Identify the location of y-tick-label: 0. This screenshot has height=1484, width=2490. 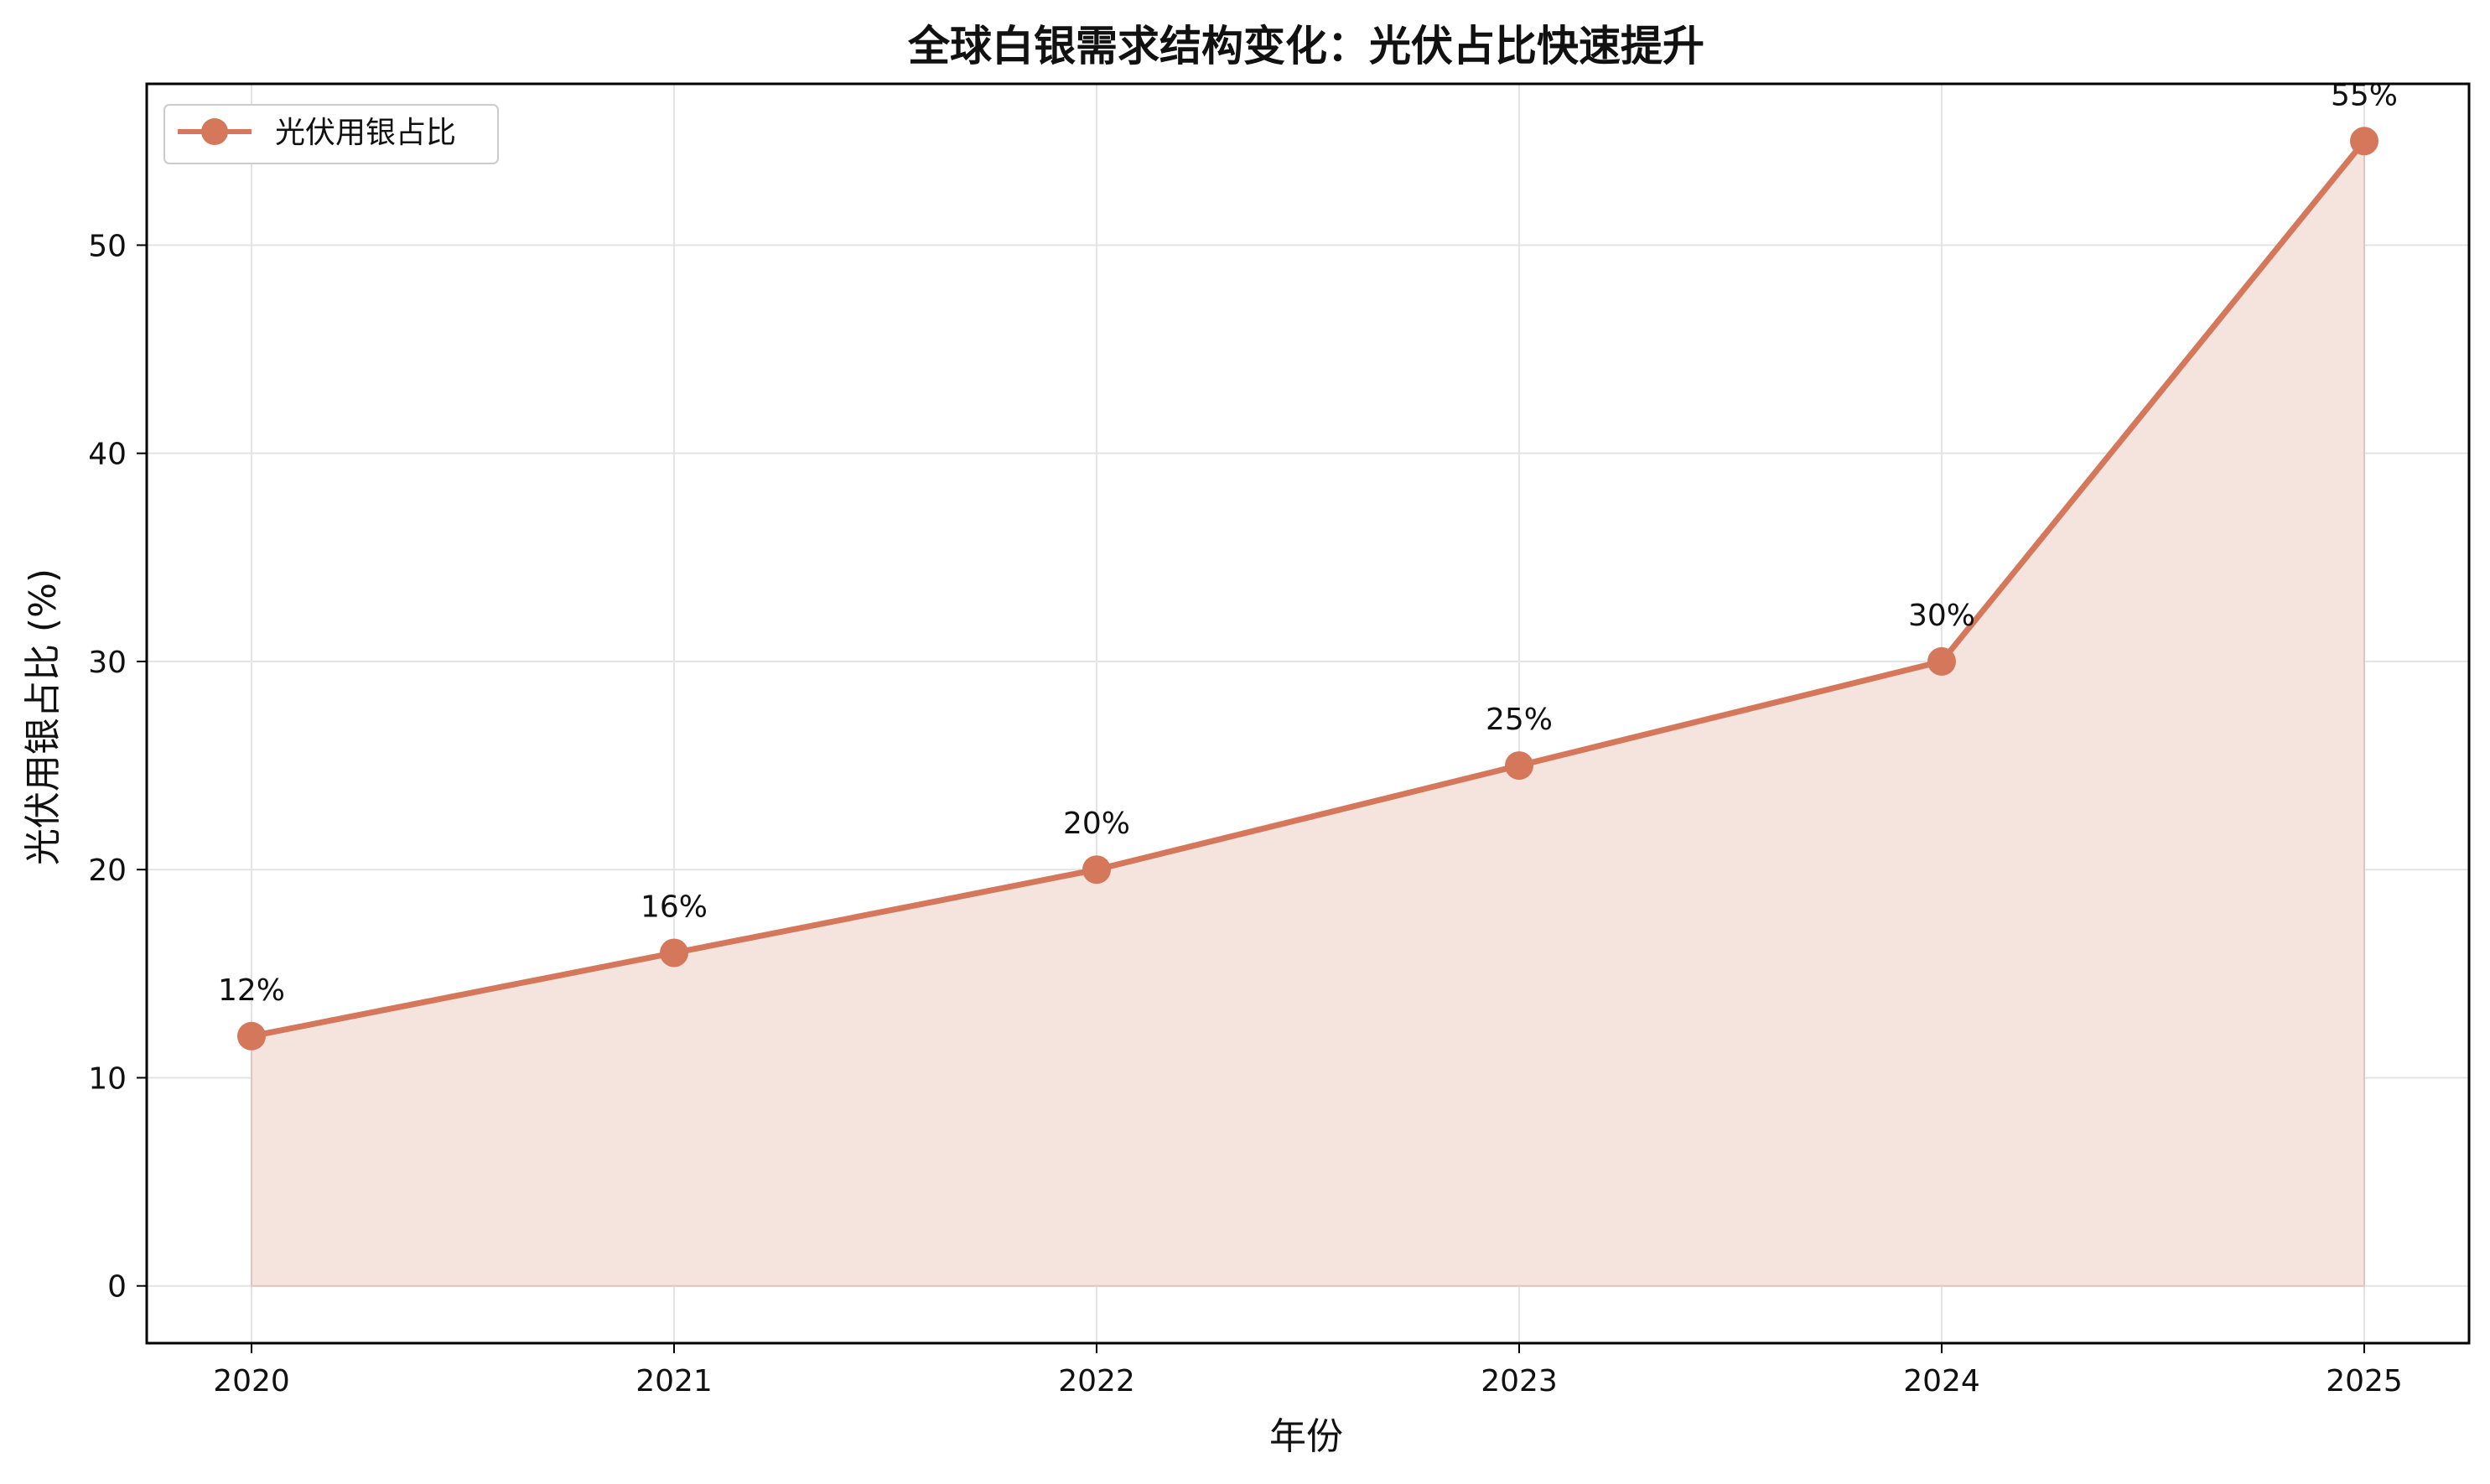
(117, 1287).